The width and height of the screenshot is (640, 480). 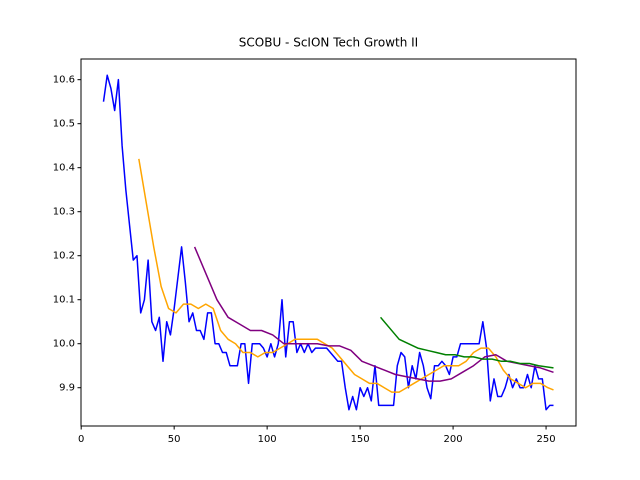 I want to click on y-tick-label: 10.4, so click(x=64, y=168).